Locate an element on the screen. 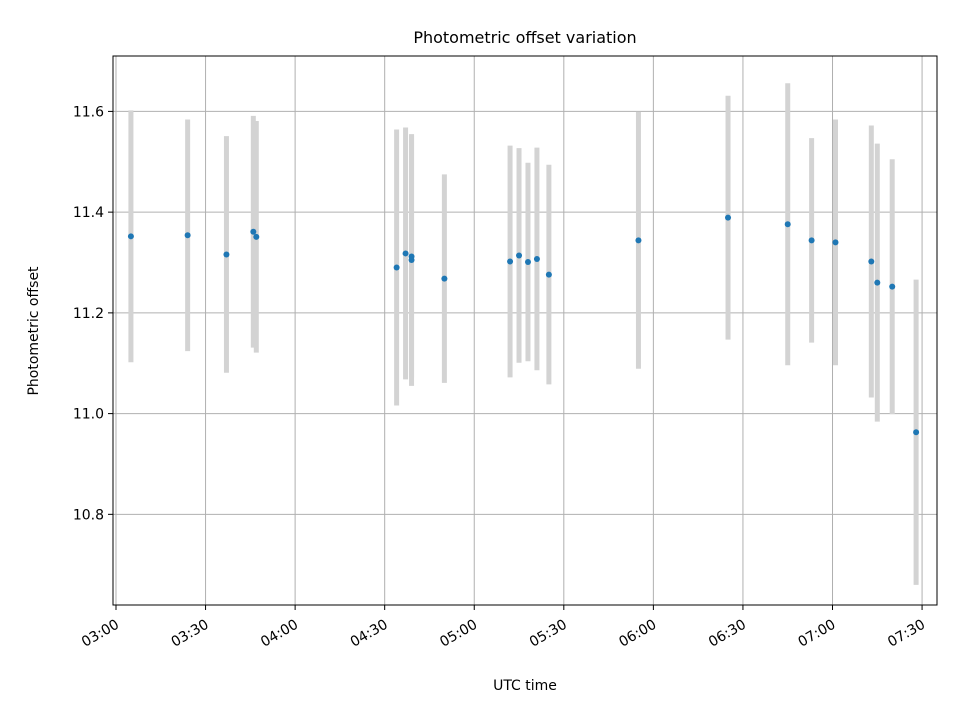 This screenshot has width=960, height=720. x-tick-label: 07:30 is located at coordinates (906, 634).